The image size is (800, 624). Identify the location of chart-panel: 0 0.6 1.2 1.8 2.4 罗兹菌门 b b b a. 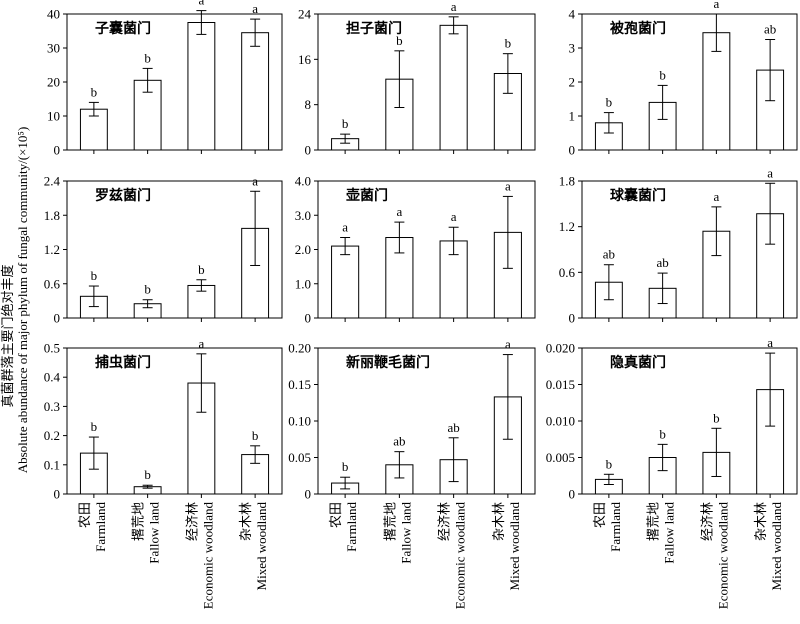
(163, 249).